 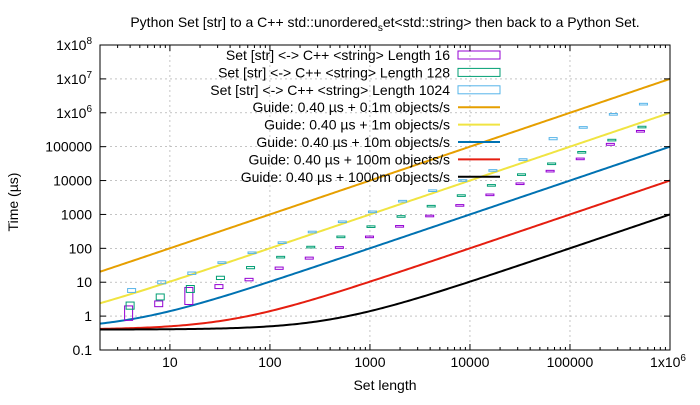 What do you see at coordinates (668, 361) in the screenshot?
I see `x-tick-label: 1x10⁶` at bounding box center [668, 361].